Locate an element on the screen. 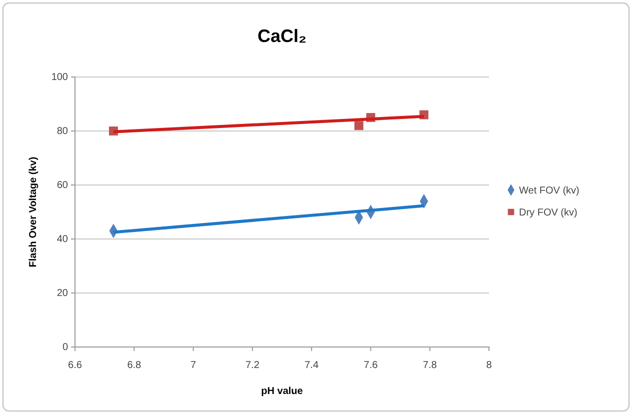 The image size is (632, 414). x-tick-label: 6.6 is located at coordinates (75, 365).